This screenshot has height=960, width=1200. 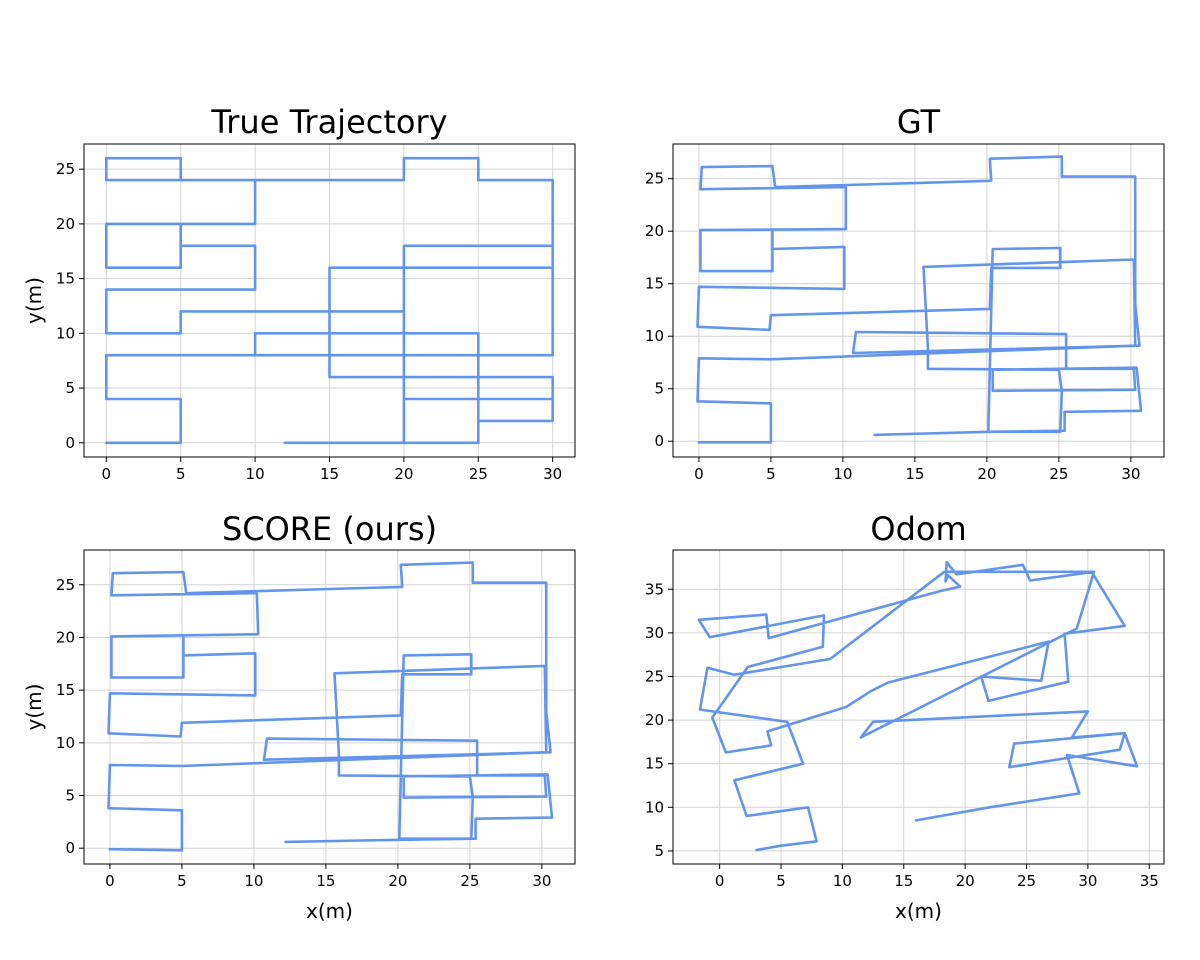 I want to click on panel-title: SCORE (ours), so click(x=329, y=529).